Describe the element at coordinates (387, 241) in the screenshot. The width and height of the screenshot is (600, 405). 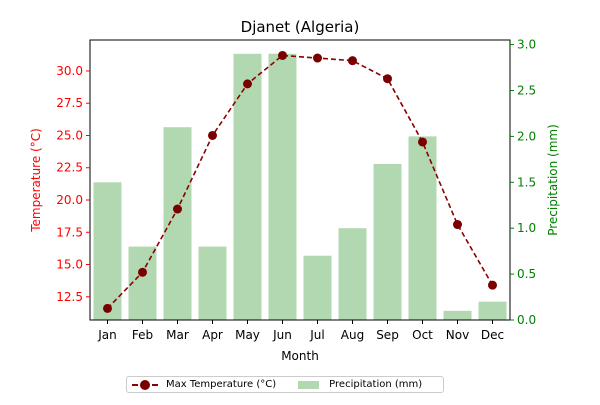
I see `precipitation-bar-sep` at that location.